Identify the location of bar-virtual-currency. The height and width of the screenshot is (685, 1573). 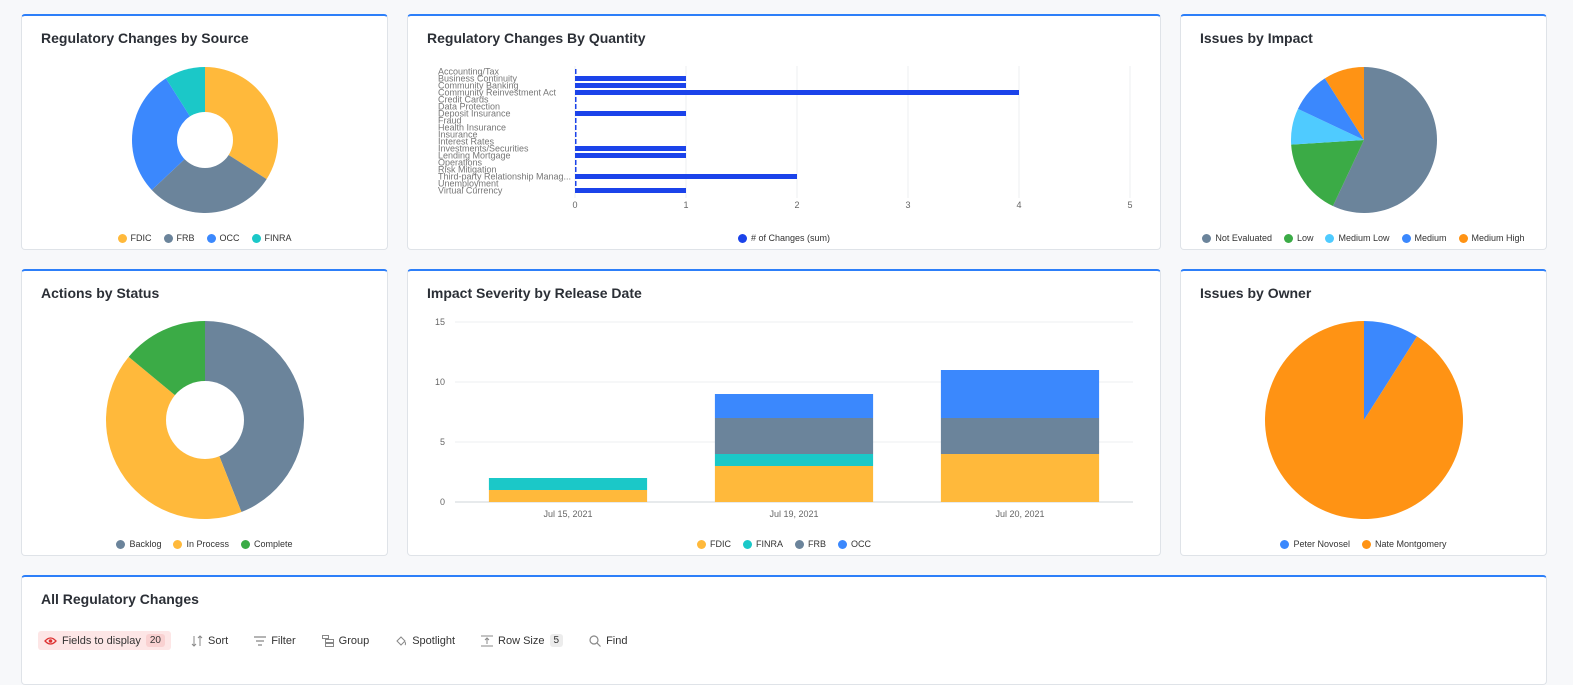
(630, 190).